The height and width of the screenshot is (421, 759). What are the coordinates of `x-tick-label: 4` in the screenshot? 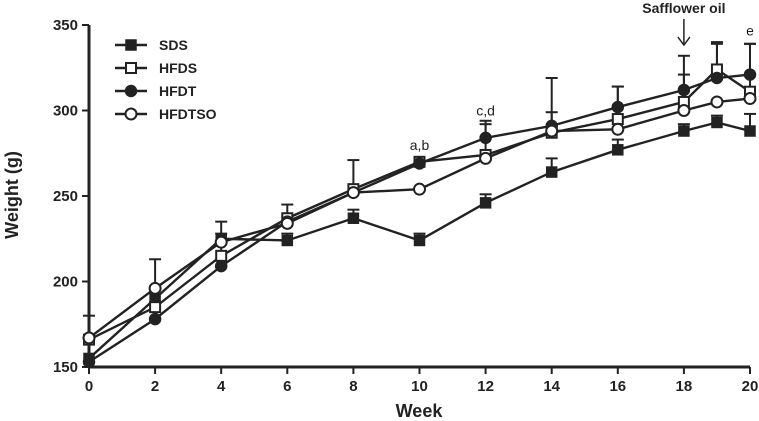 It's located at (221, 386).